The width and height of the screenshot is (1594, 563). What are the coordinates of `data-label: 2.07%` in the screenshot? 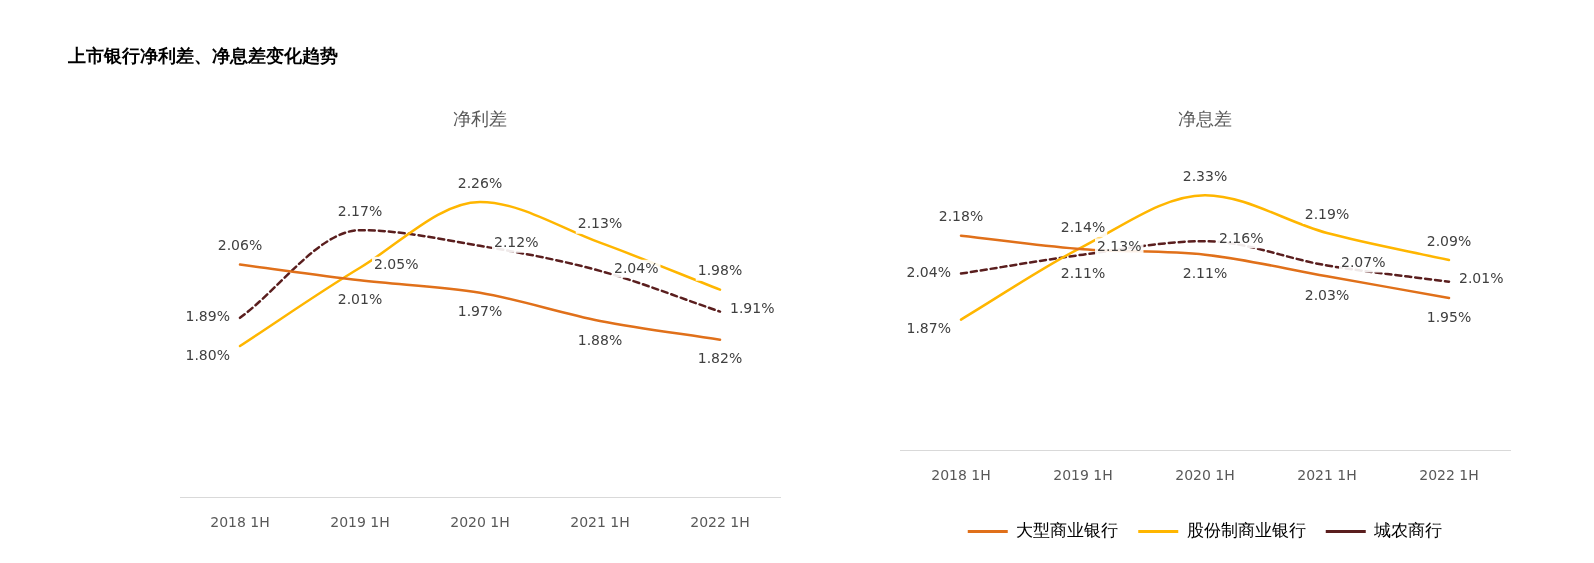 It's located at (1363, 262).